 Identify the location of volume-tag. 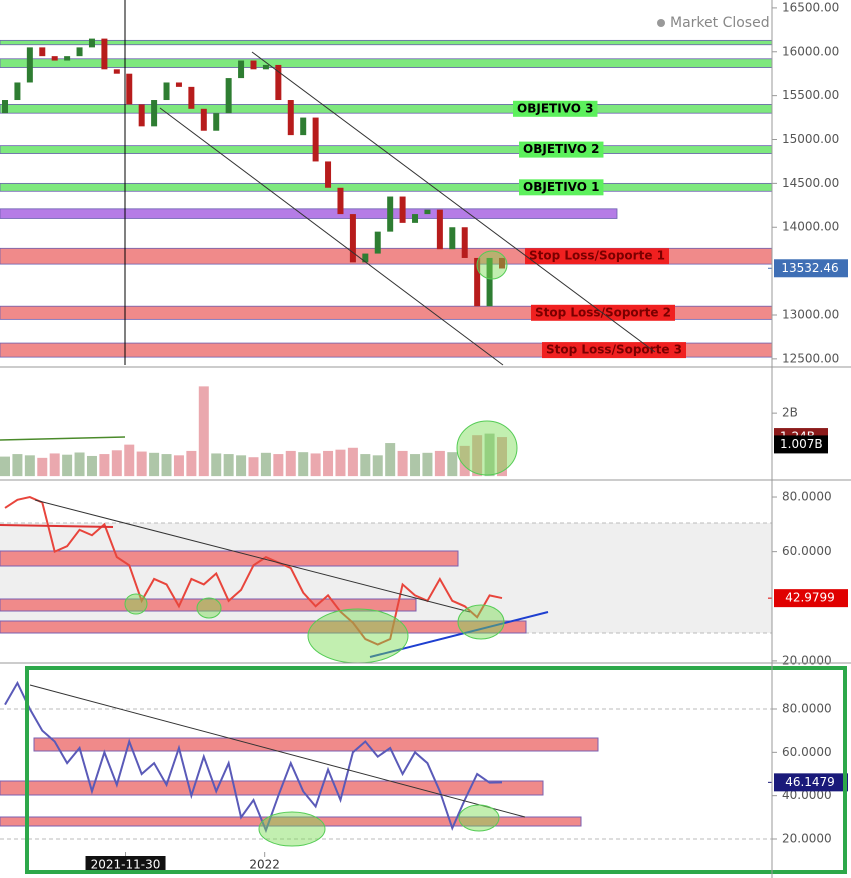
(801, 444).